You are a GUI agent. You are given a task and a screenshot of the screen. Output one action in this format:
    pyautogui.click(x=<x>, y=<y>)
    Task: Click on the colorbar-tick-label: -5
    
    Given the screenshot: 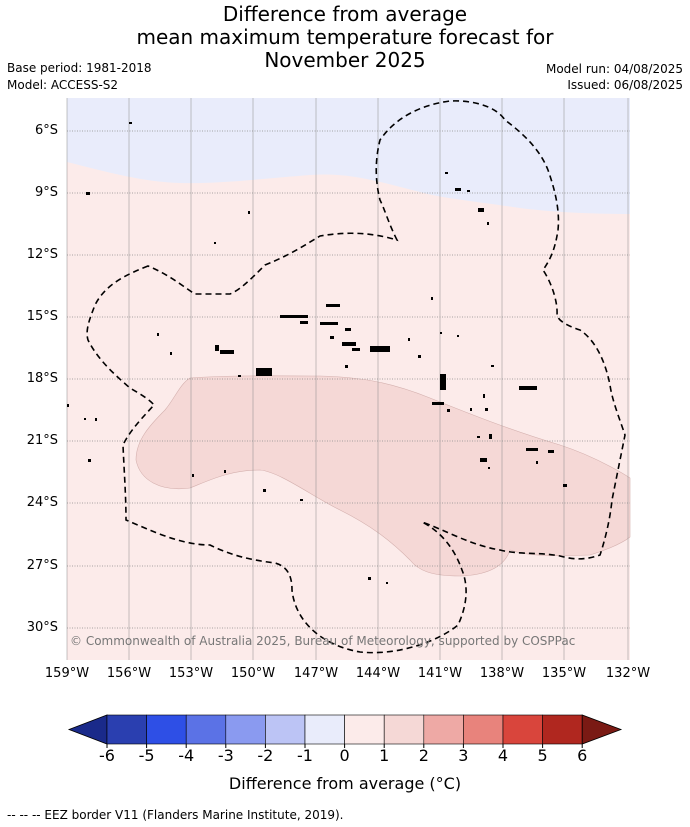 What is the action you would take?
    pyautogui.click(x=146, y=755)
    